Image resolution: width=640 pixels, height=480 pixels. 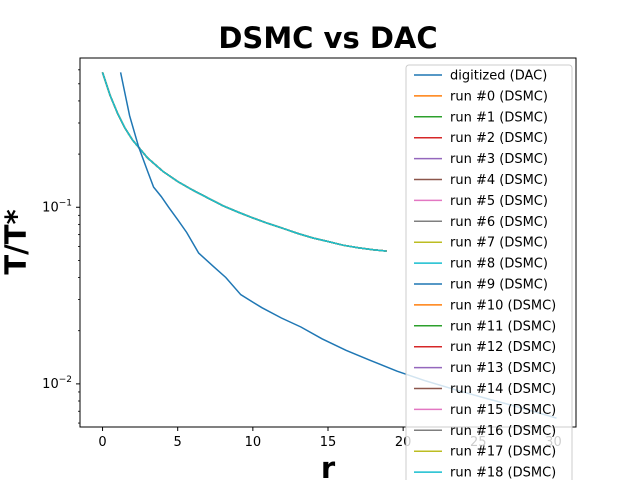 I want to click on legend-entry-label: run #0 (DSMC), so click(x=499, y=96).